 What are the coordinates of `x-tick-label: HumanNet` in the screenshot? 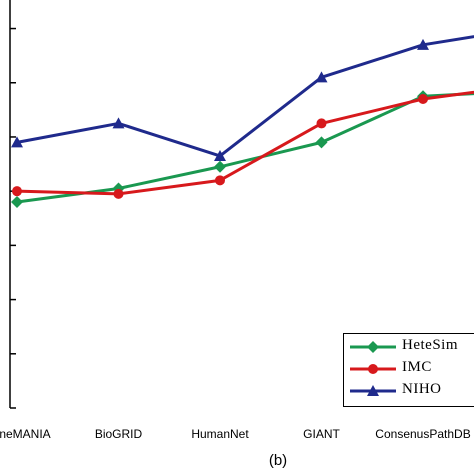 It's located at (220, 434).